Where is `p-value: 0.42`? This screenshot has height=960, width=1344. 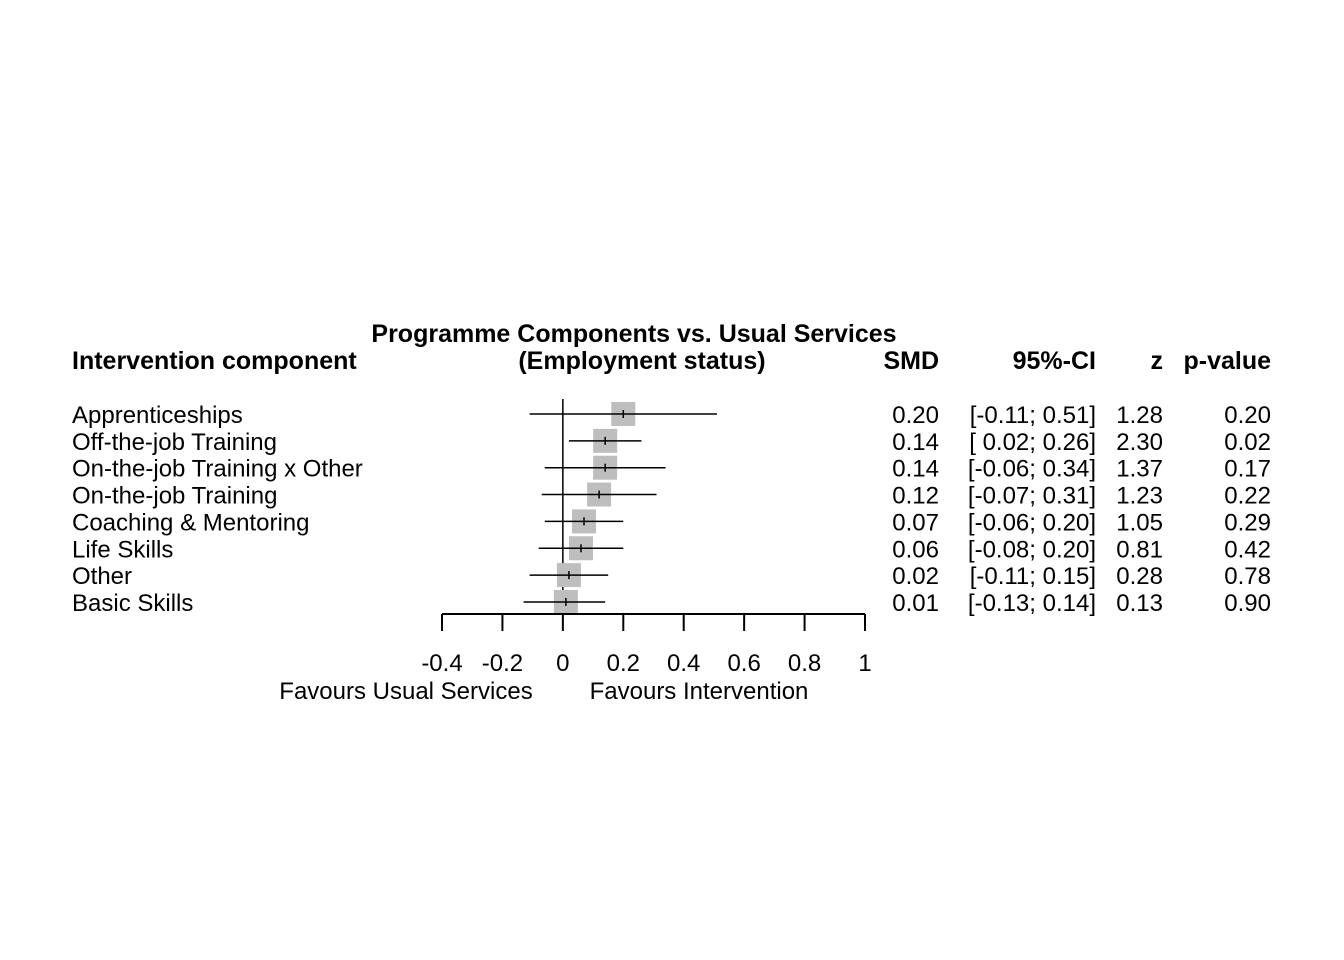 p-value: 0.42 is located at coordinates (1247, 549).